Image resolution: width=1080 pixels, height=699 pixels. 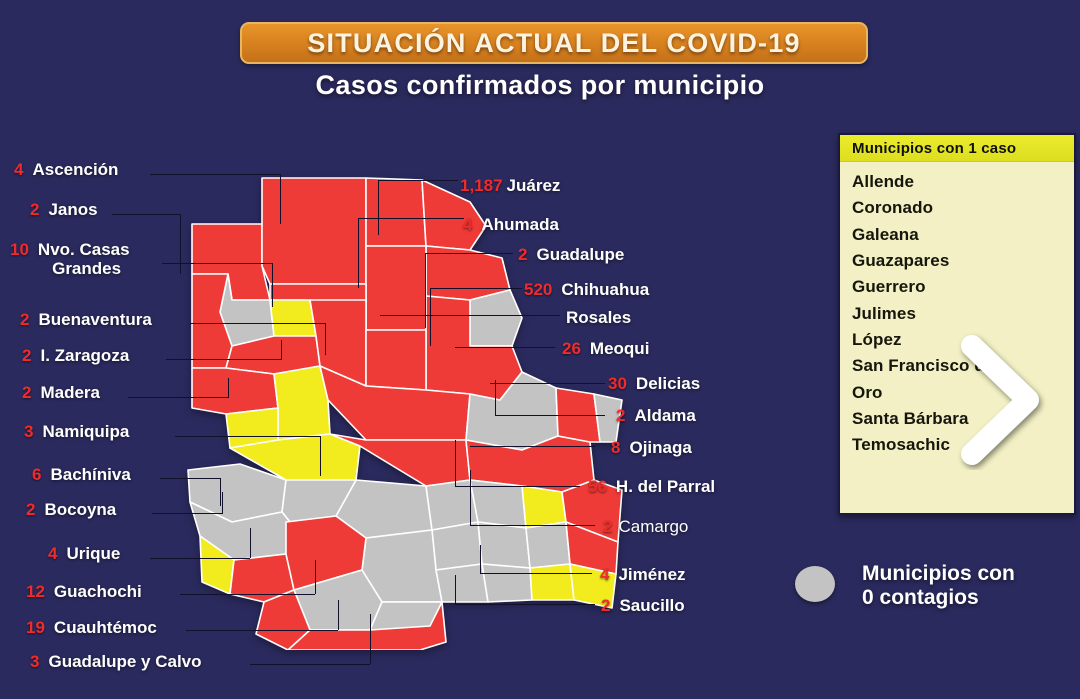 What do you see at coordinates (481, 185) in the screenshot?
I see `label-count: 1,187` at bounding box center [481, 185].